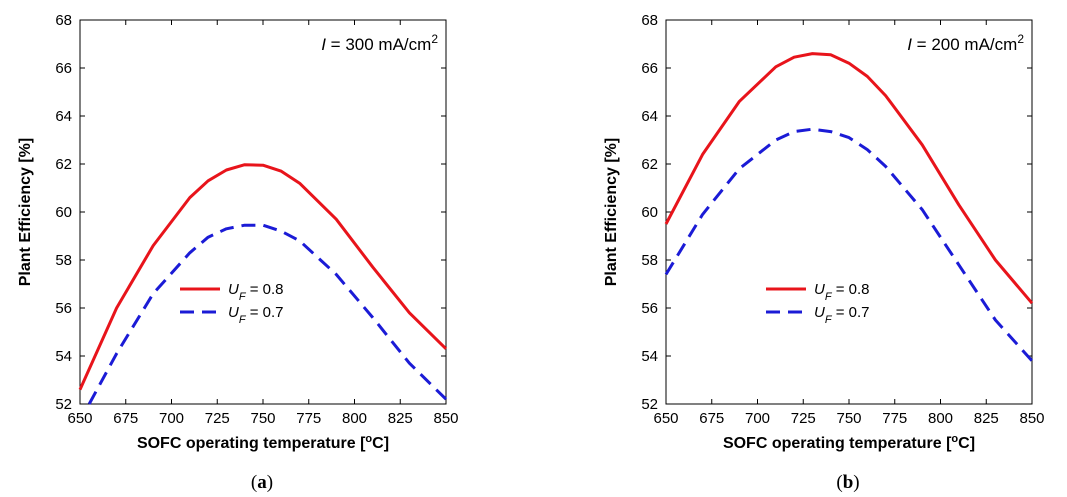 The image size is (1067, 497). Describe the element at coordinates (965, 43) in the screenshot. I see `current-density-annotation: I = 200 mA/cm2` at that location.